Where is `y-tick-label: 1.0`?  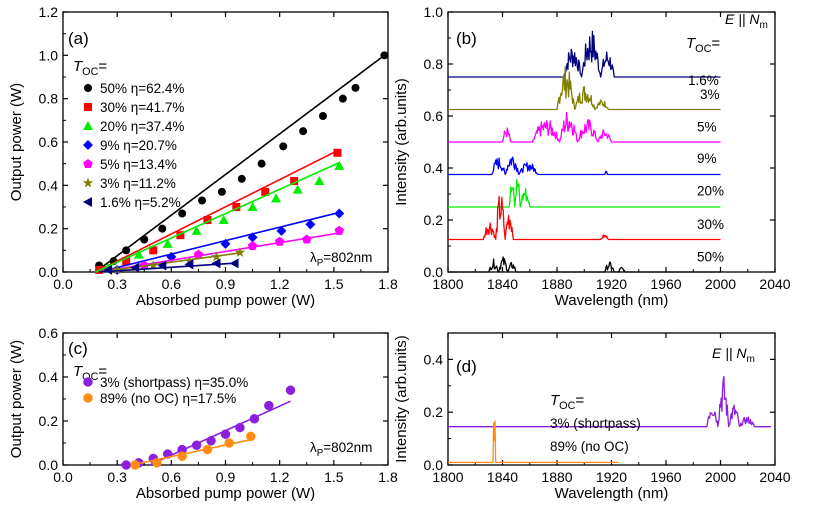
y-tick-label: 1.0 is located at coordinates (434, 12).